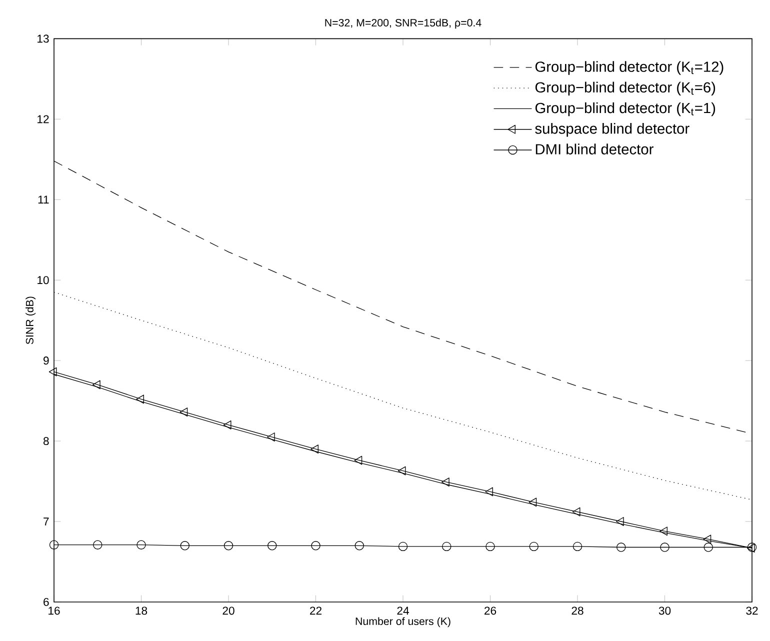  I want to click on x-tick-label: 16, so click(54, 610).